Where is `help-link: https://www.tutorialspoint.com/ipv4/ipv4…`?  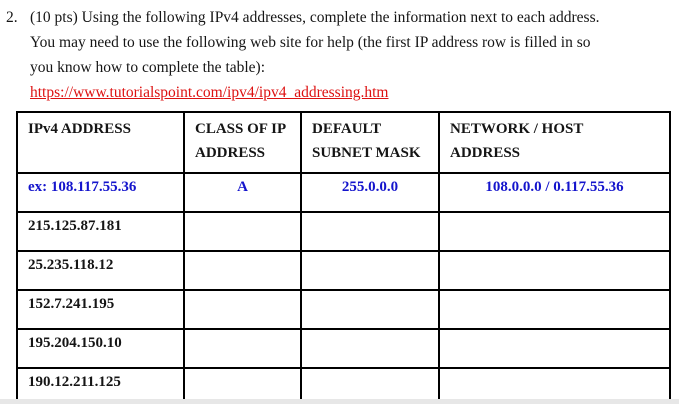 help-link: https://www.tutorialspoint.com/ipv4/ipv4… is located at coordinates (209, 92).